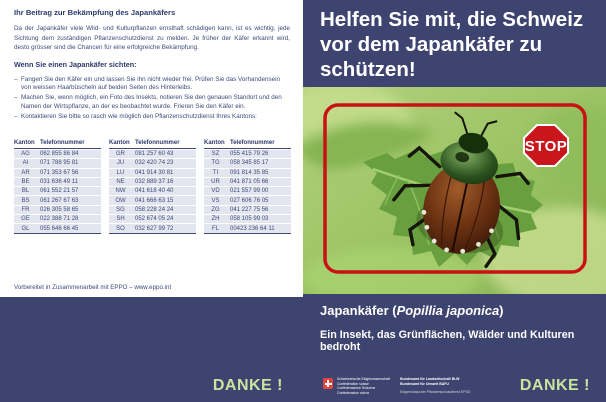 This screenshot has width=606, height=402. I want to click on phone-cell: 062 855 86 84, so click(59, 154).